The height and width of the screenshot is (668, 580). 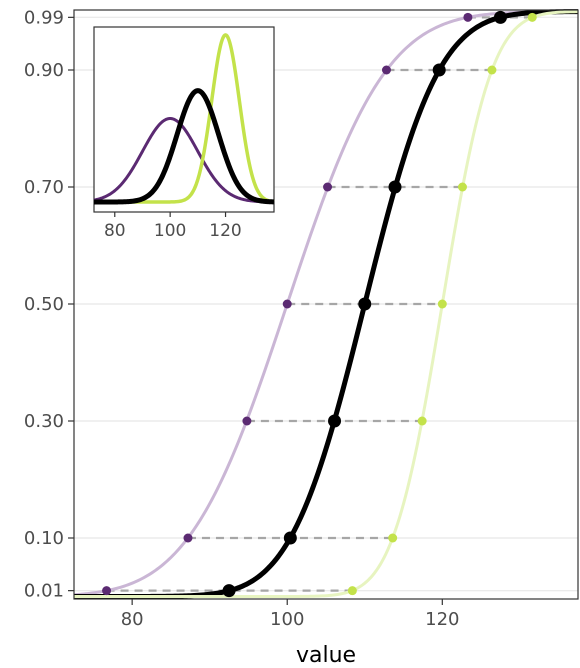 I want to click on density-inset: 80 100 120, so click(x=184, y=133).